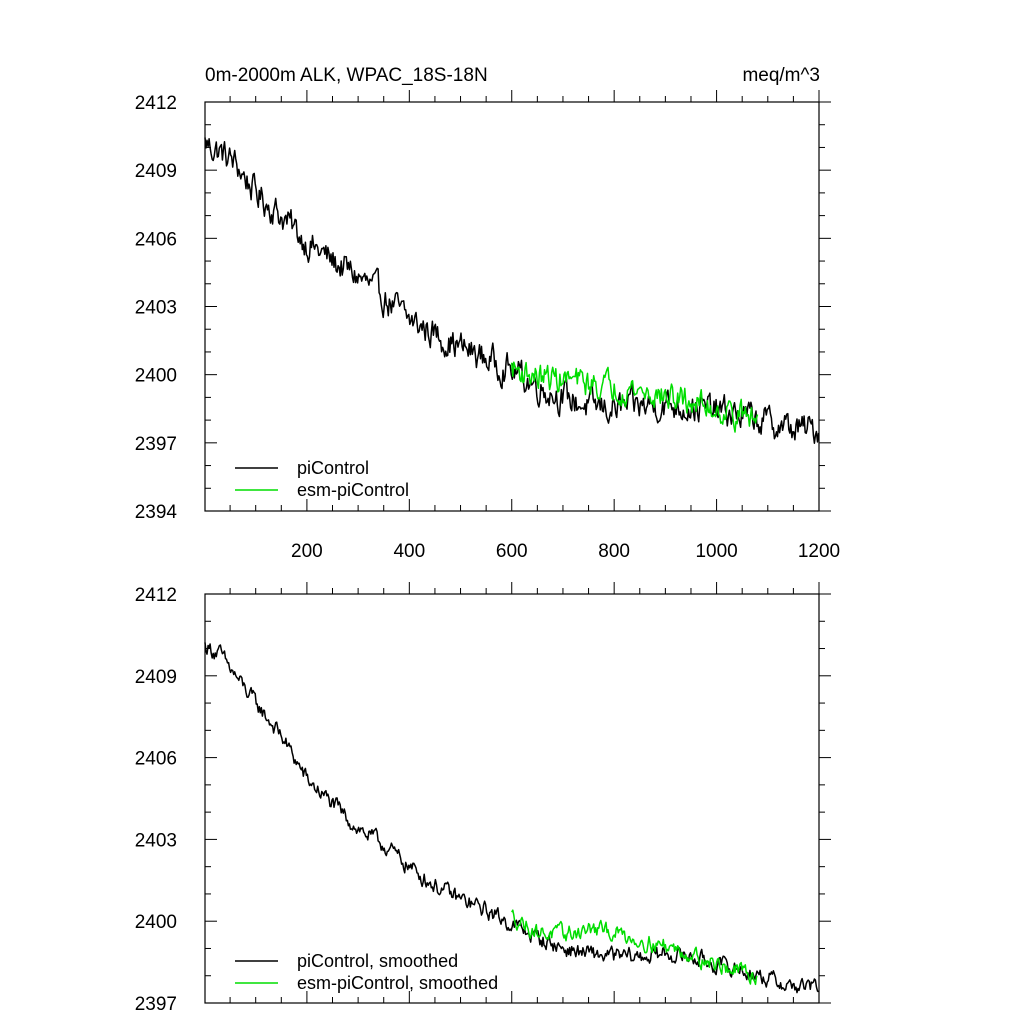 The height and width of the screenshot is (1024, 1024). Describe the element at coordinates (397, 983) in the screenshot. I see `legend-label-esm-picontrol-smoothed: esm-piControl, smoothed` at that location.